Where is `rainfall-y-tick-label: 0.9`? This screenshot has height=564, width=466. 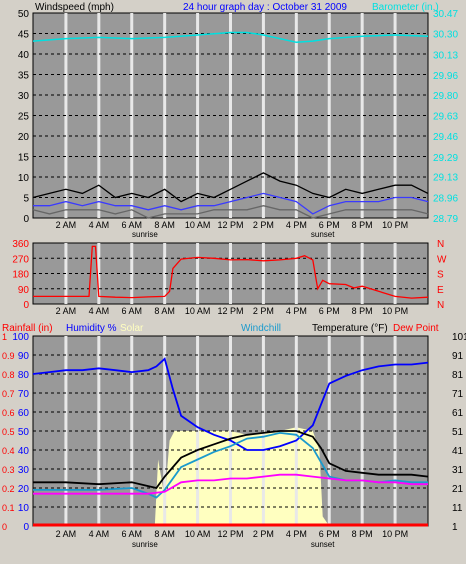
rainfall-y-tick-label: 0.9 is located at coordinates (8, 356).